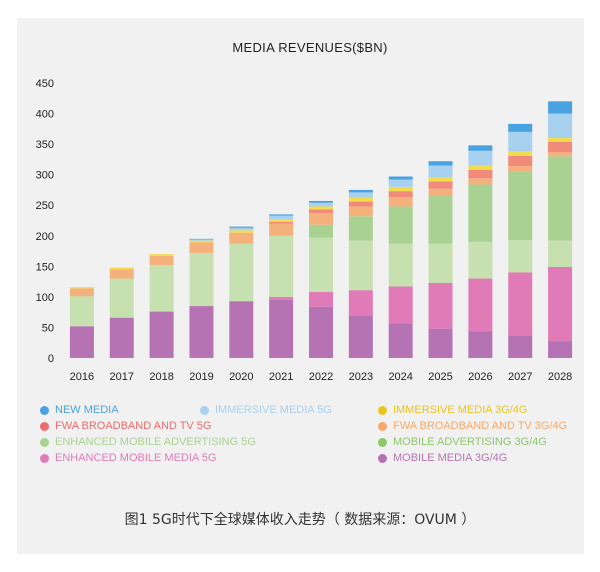 The image size is (600, 572). I want to click on y-axis: 0 50 100 150 200 250 300 350 400 450, so click(45, 221).